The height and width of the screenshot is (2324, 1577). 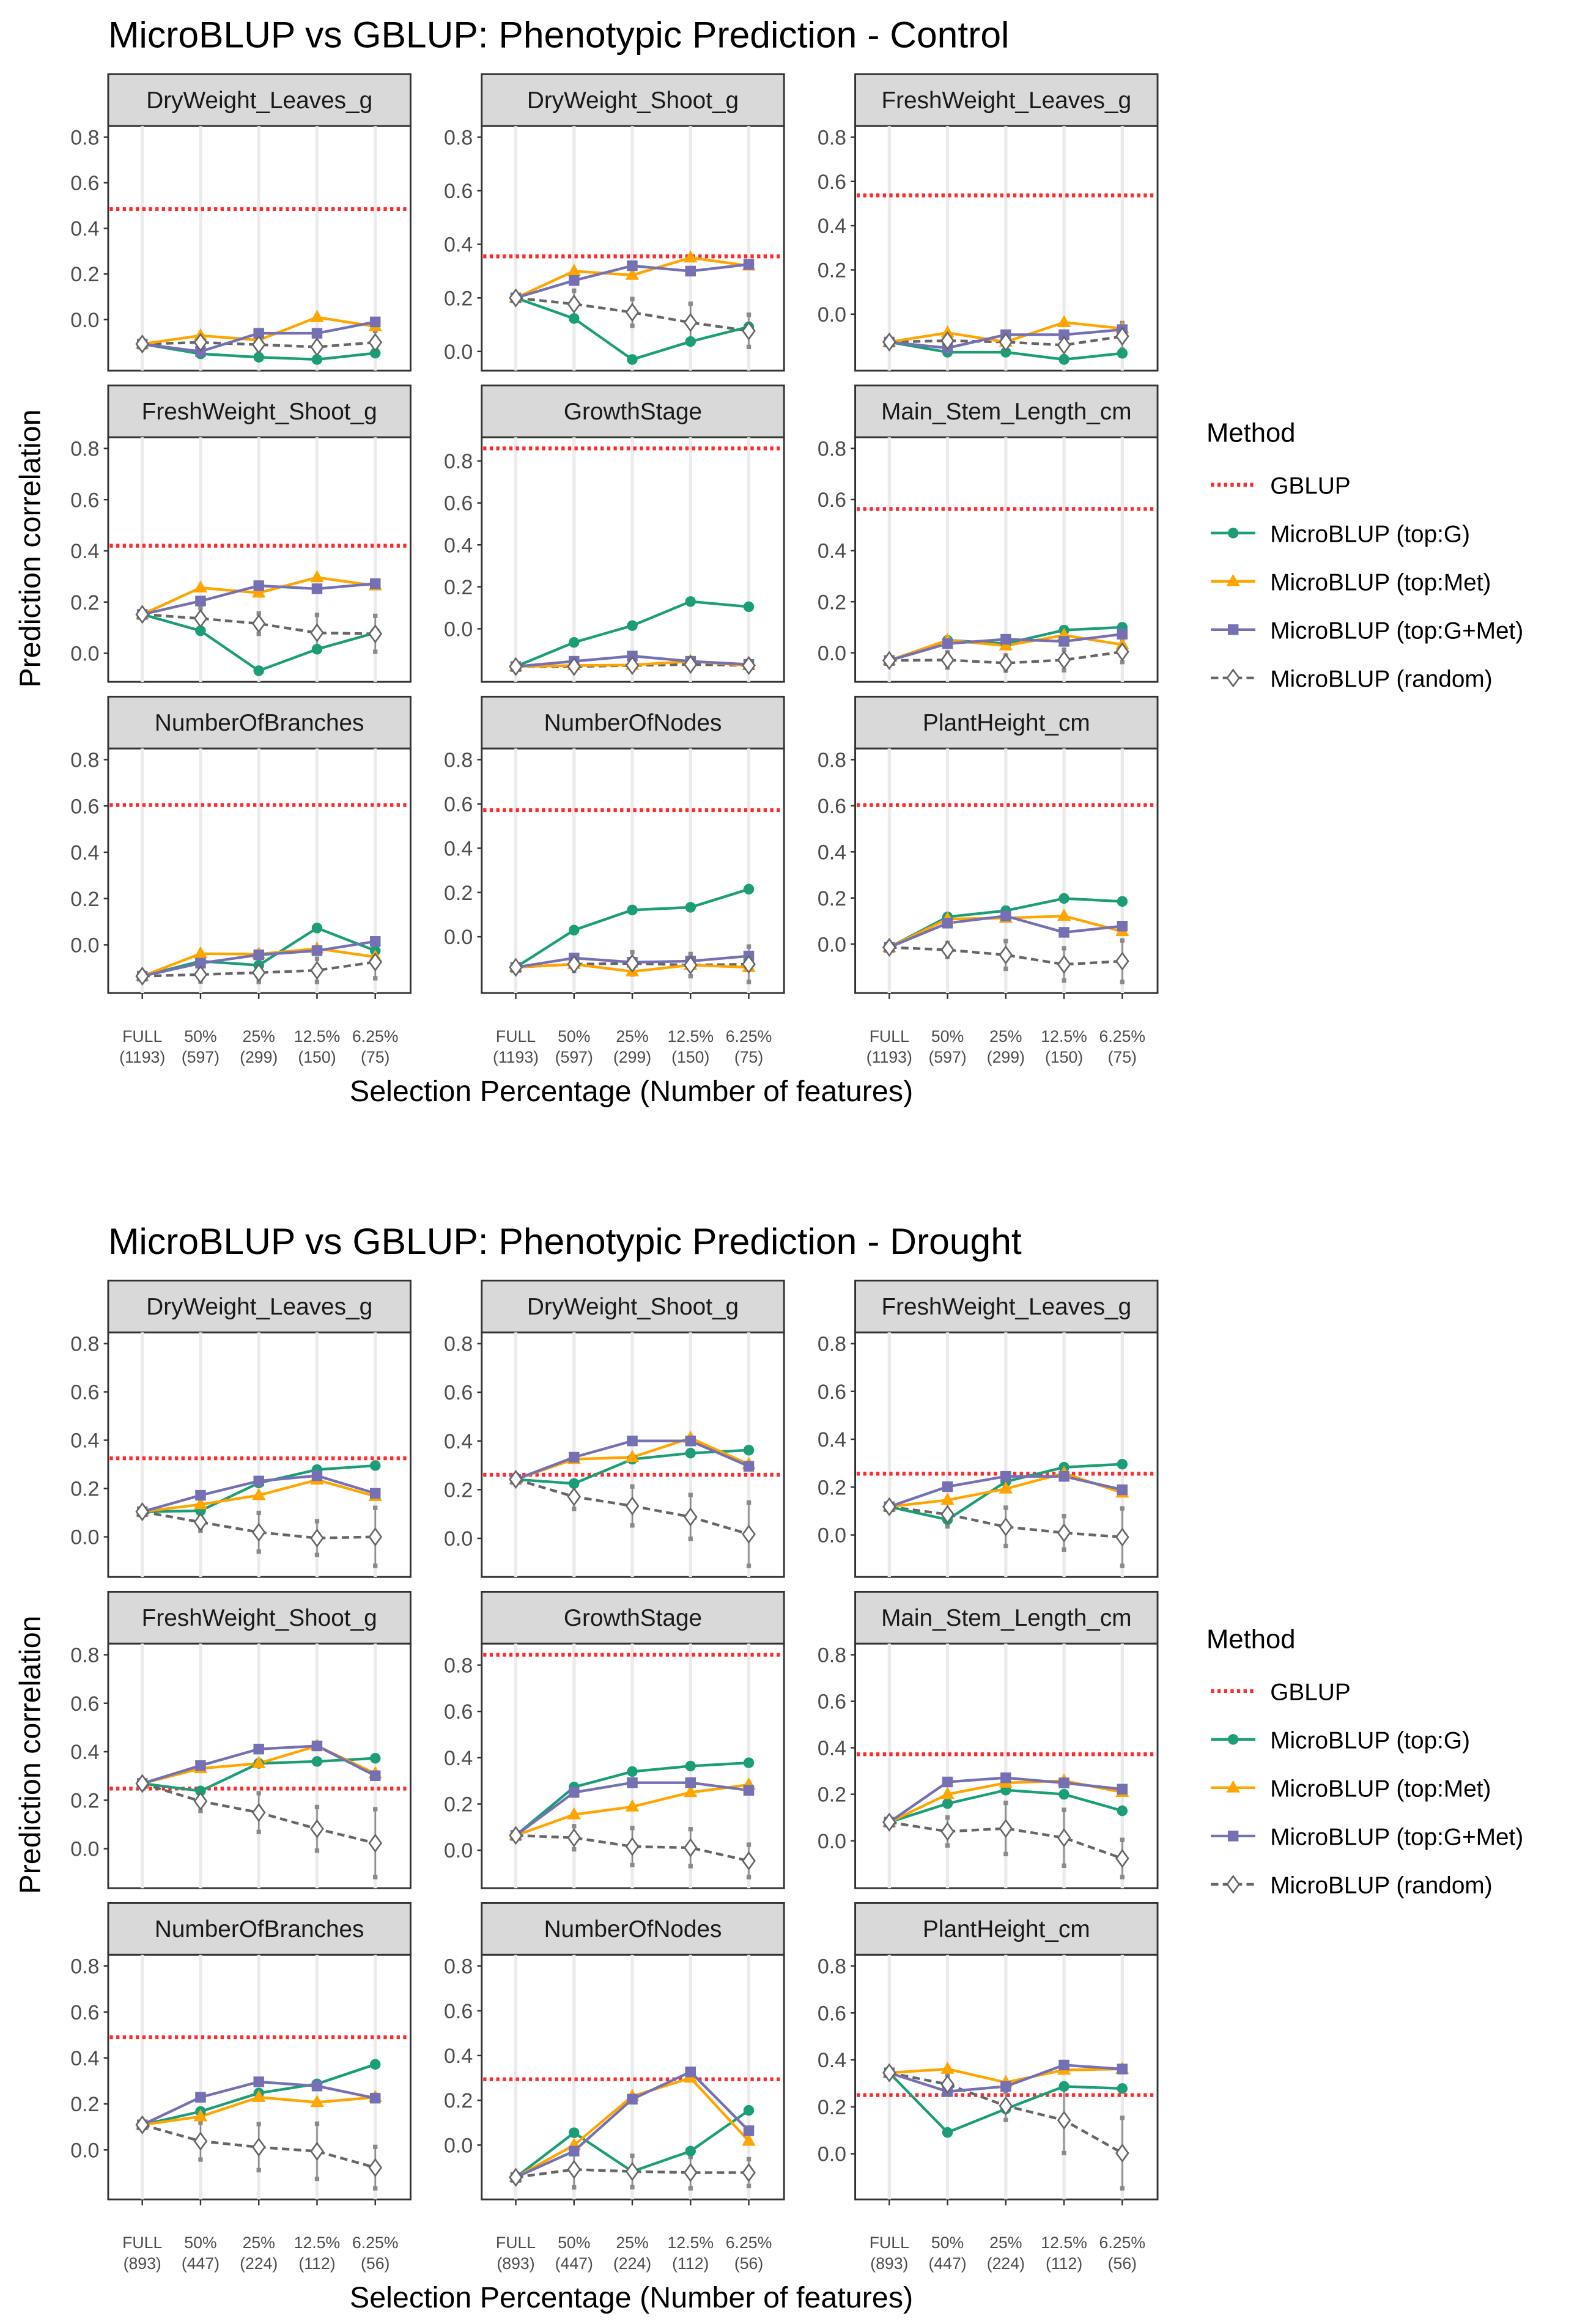 I want to click on x-tick-label: 6.25%, so click(x=375, y=1036).